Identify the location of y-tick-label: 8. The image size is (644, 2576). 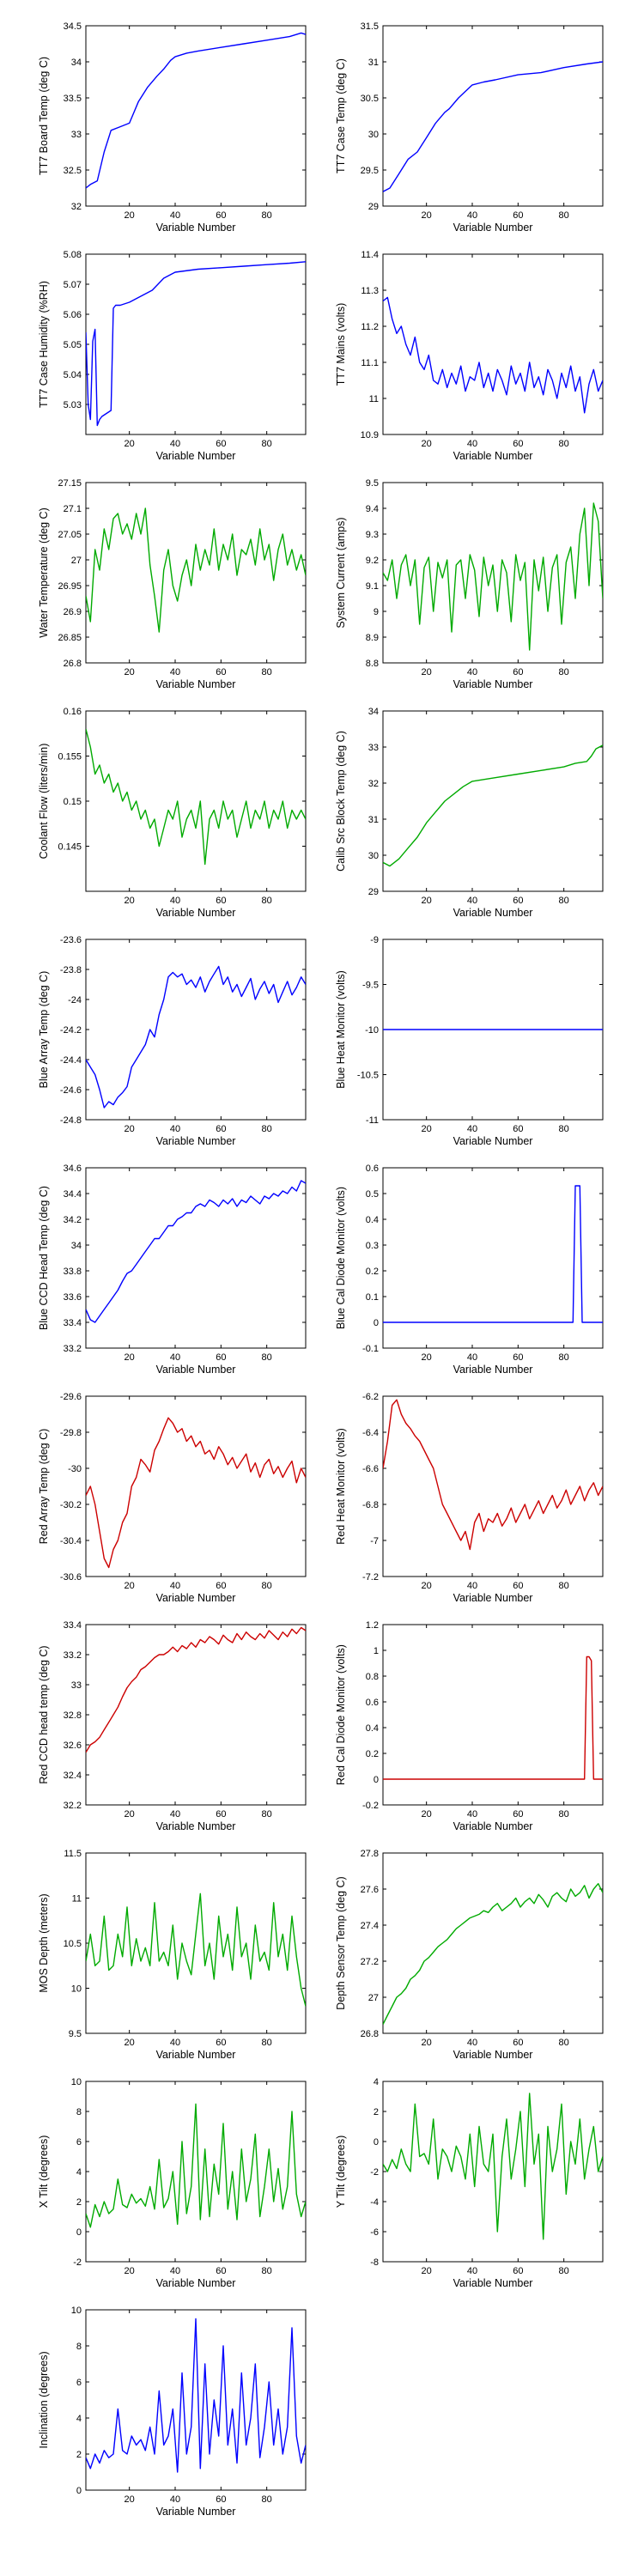
(79, 2112).